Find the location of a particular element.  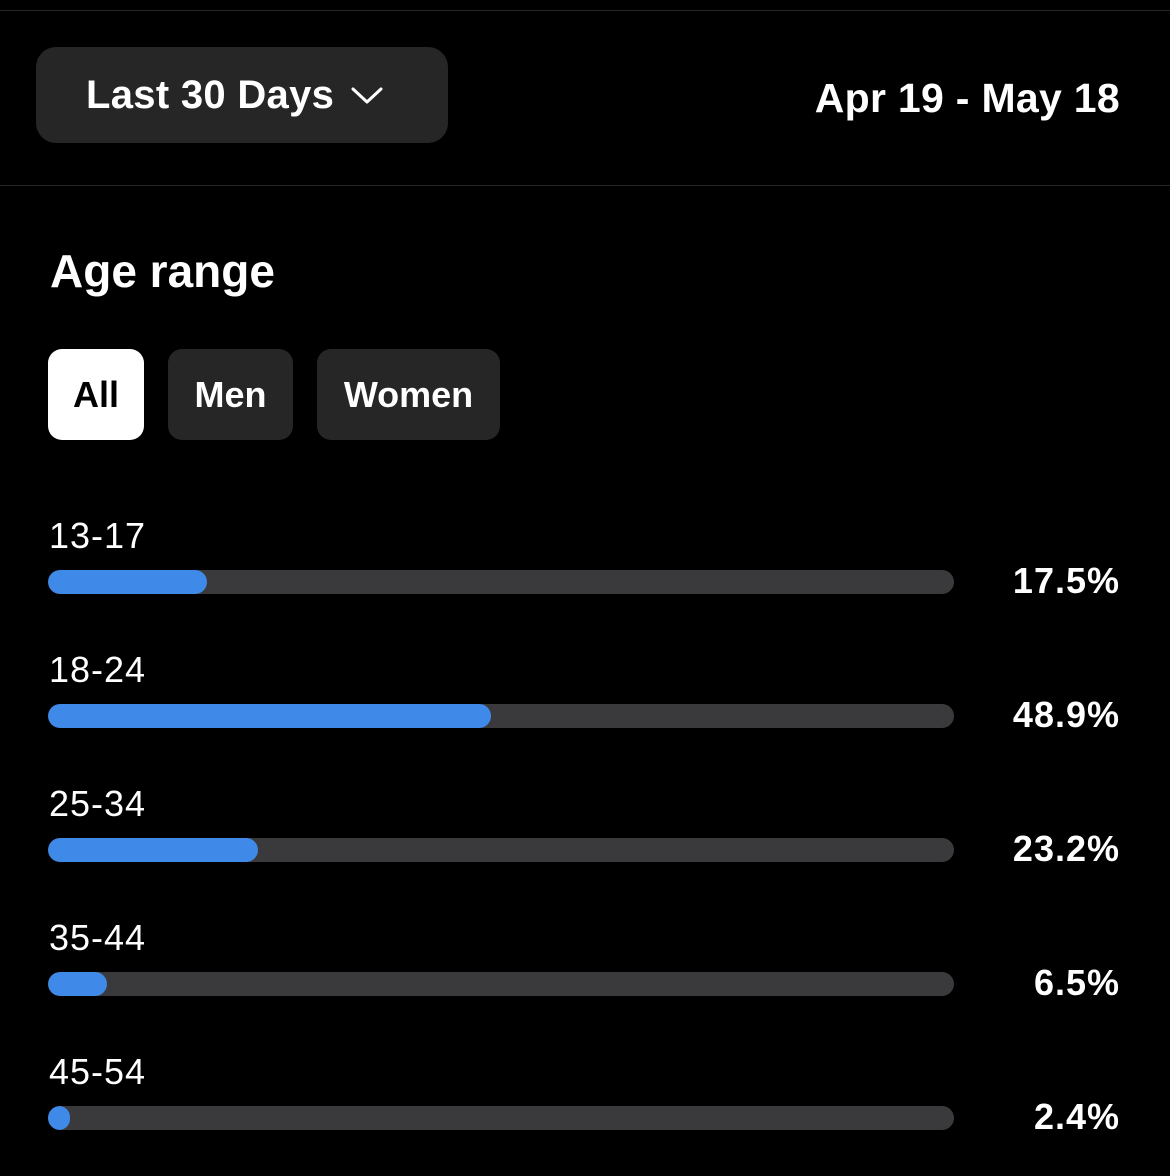

gender-tabs: All Men Women is located at coordinates (274, 394).